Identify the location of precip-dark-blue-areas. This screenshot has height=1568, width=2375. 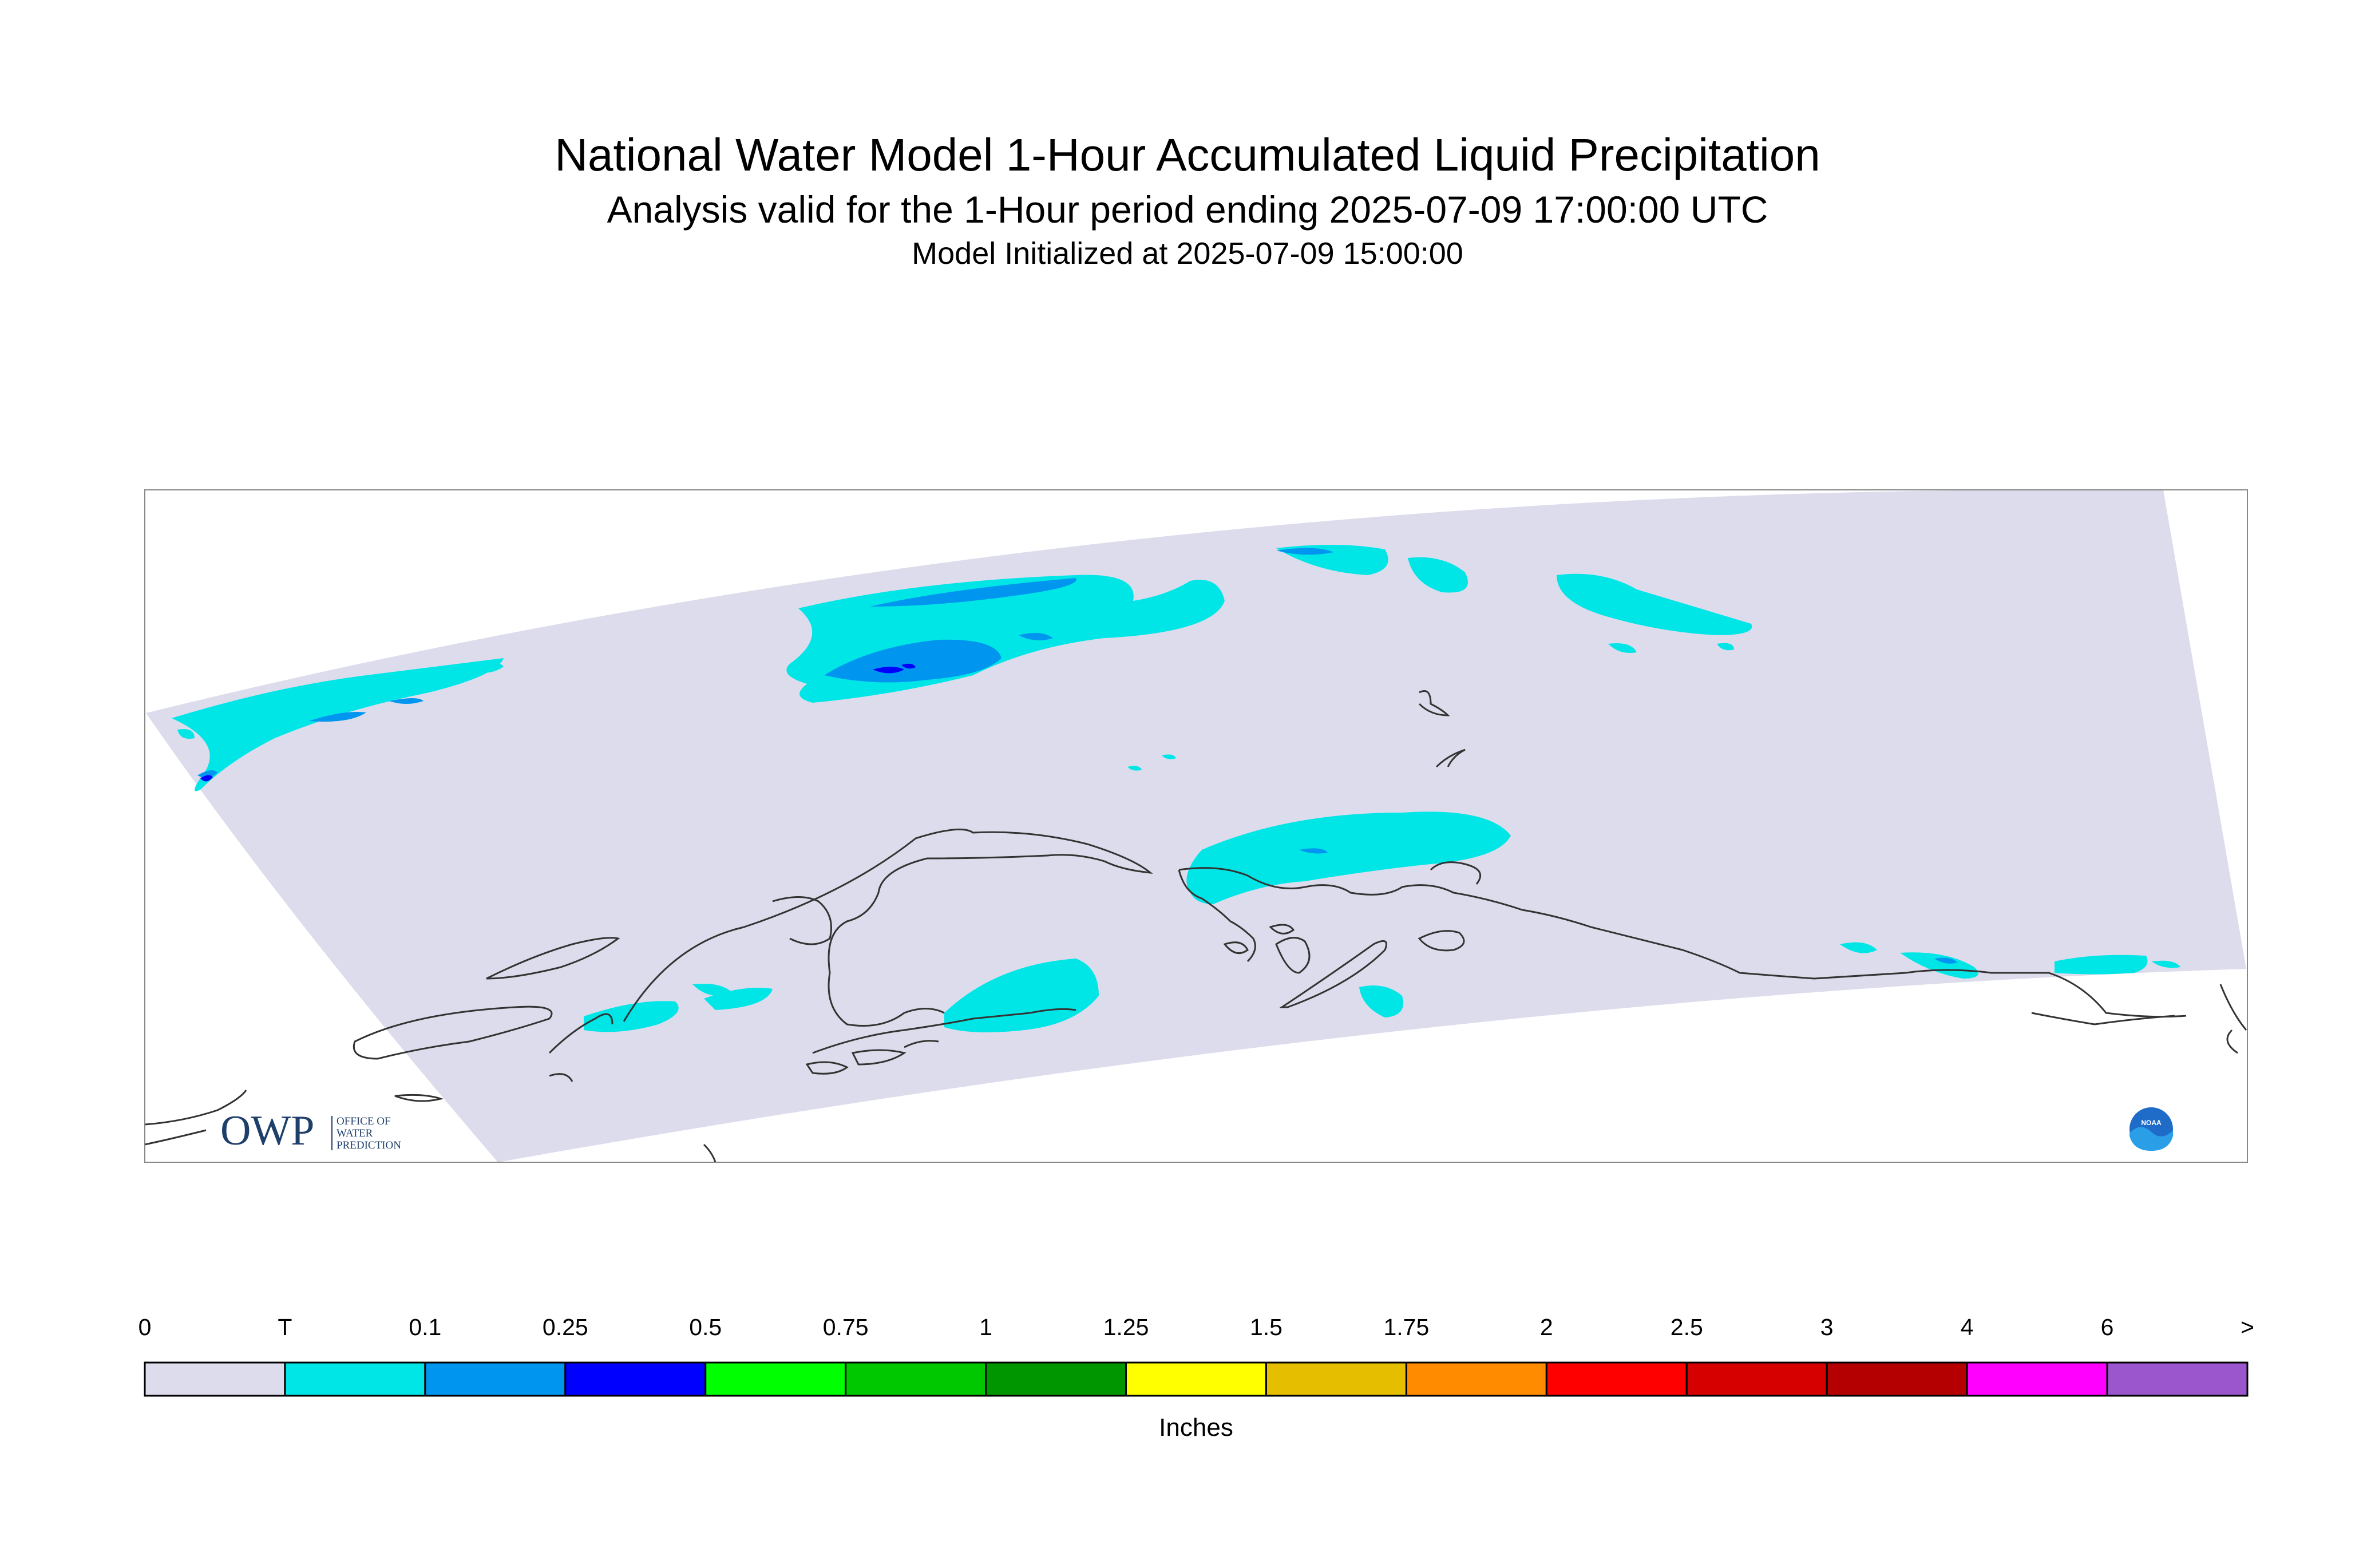
(558, 722).